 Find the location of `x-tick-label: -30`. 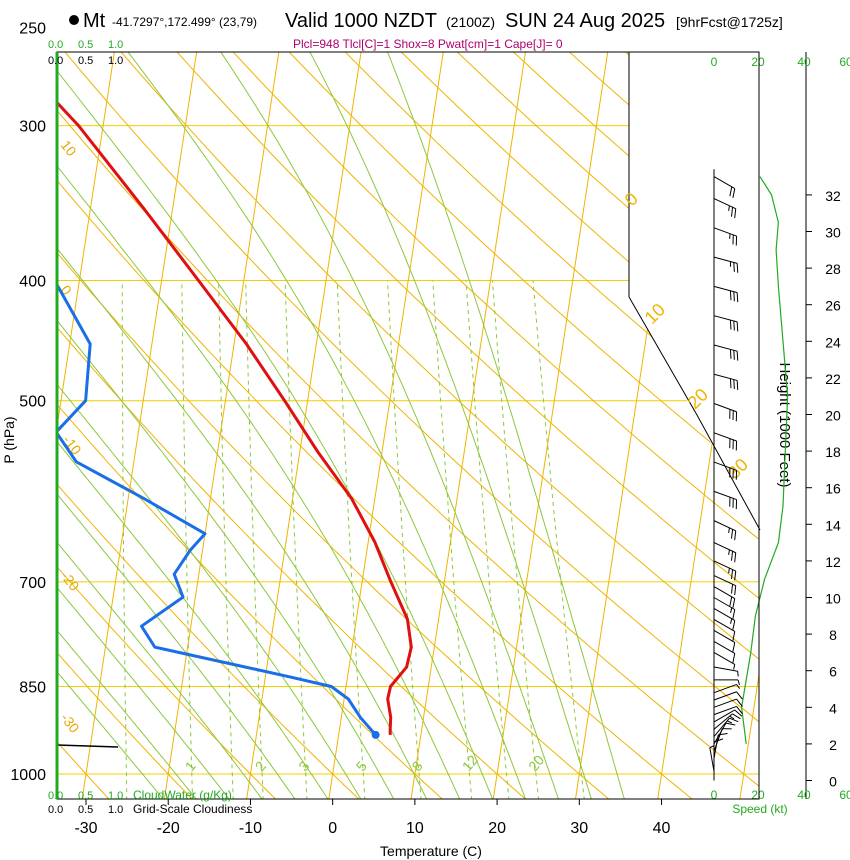

x-tick-label: -30 is located at coordinates (85, 828).